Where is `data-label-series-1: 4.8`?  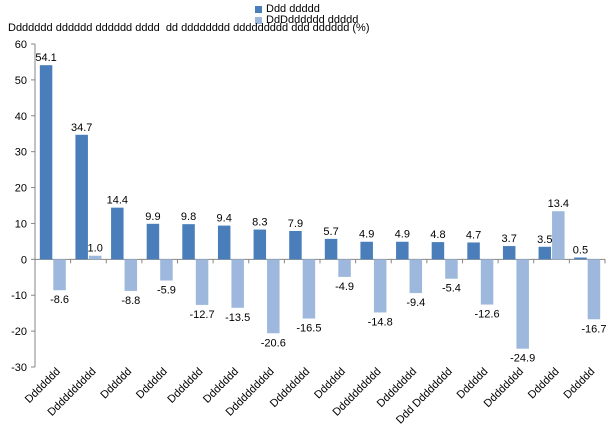 data-label-series-1: 4.8 is located at coordinates (437, 235).